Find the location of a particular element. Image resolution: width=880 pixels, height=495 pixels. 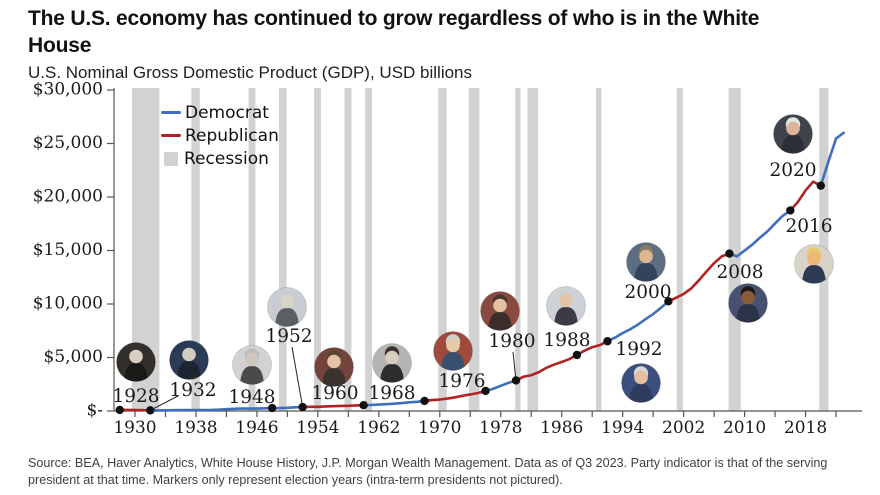

election-marker-1976 is located at coordinates (485, 391).